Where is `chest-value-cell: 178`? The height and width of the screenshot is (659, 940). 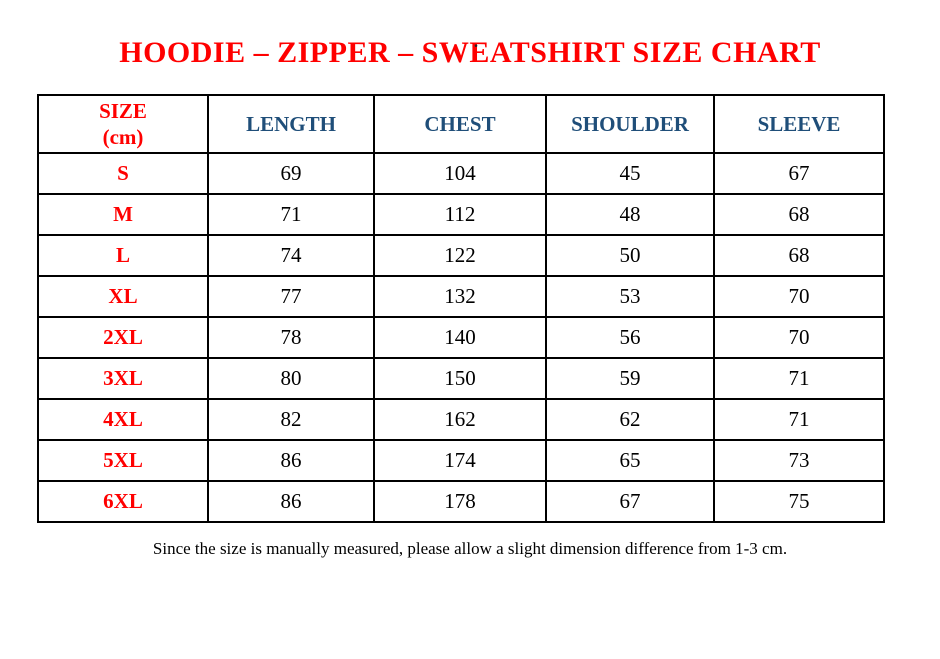 chest-value-cell: 178 is located at coordinates (460, 501).